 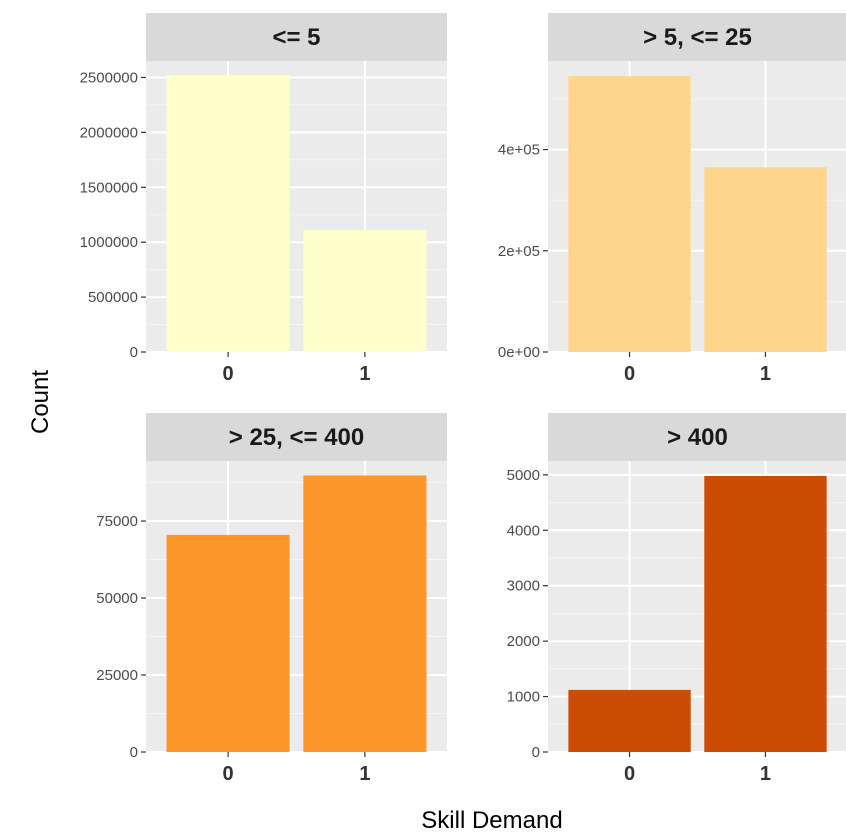 I want to click on facet-strip-label: > 25, <= 400, so click(x=296, y=437).